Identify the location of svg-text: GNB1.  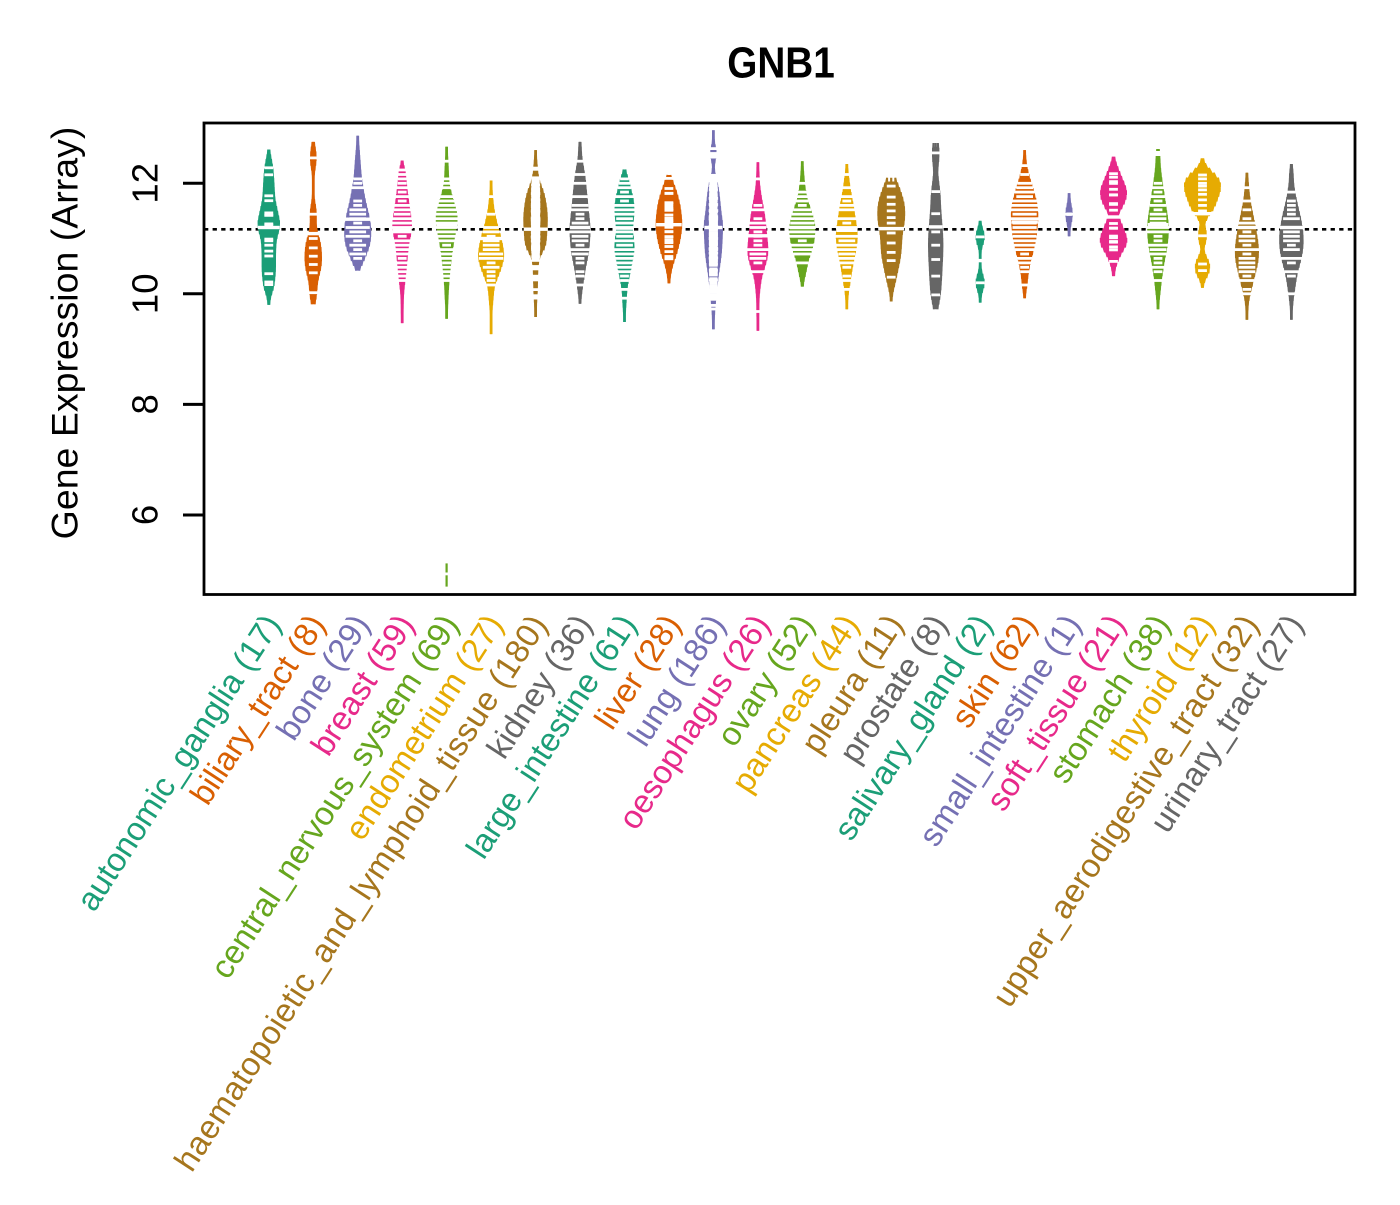
(781, 62).